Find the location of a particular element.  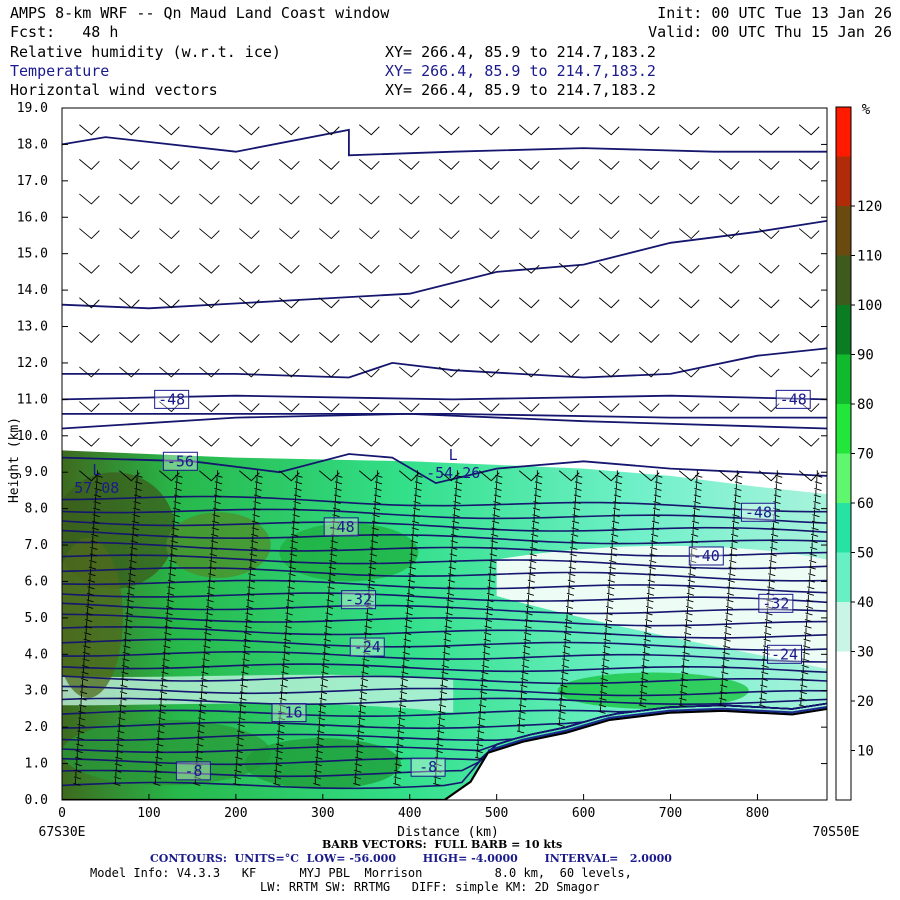

field-wind-xy: XY= 266.4, 85.9 to 214.7,183.2 is located at coordinates (520, 90).